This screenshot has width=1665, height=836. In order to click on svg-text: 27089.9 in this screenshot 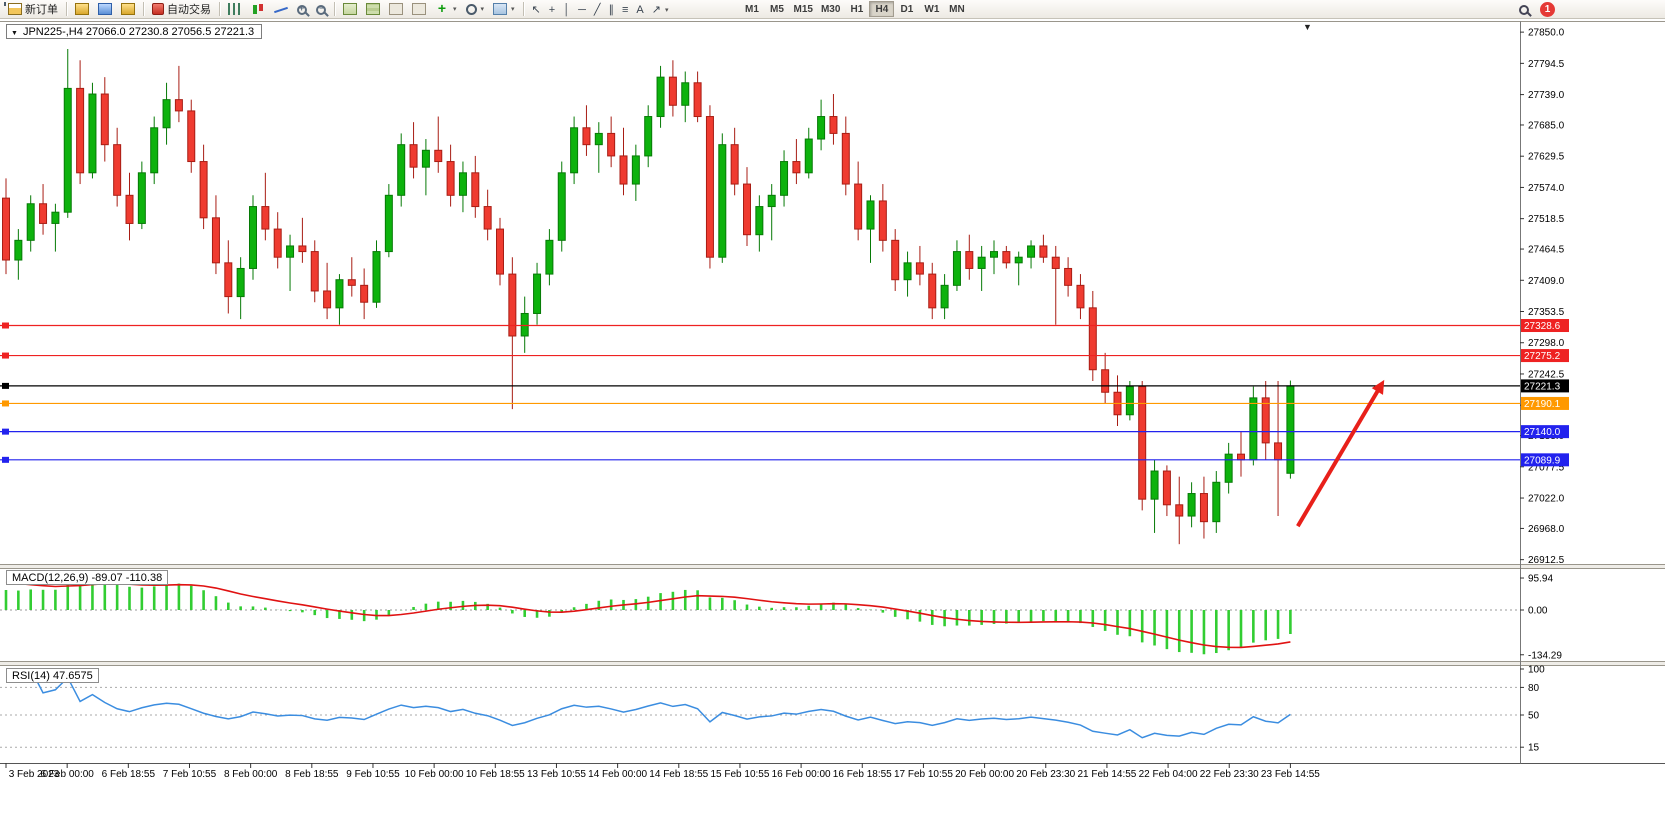, I will do `click(1542, 460)`.